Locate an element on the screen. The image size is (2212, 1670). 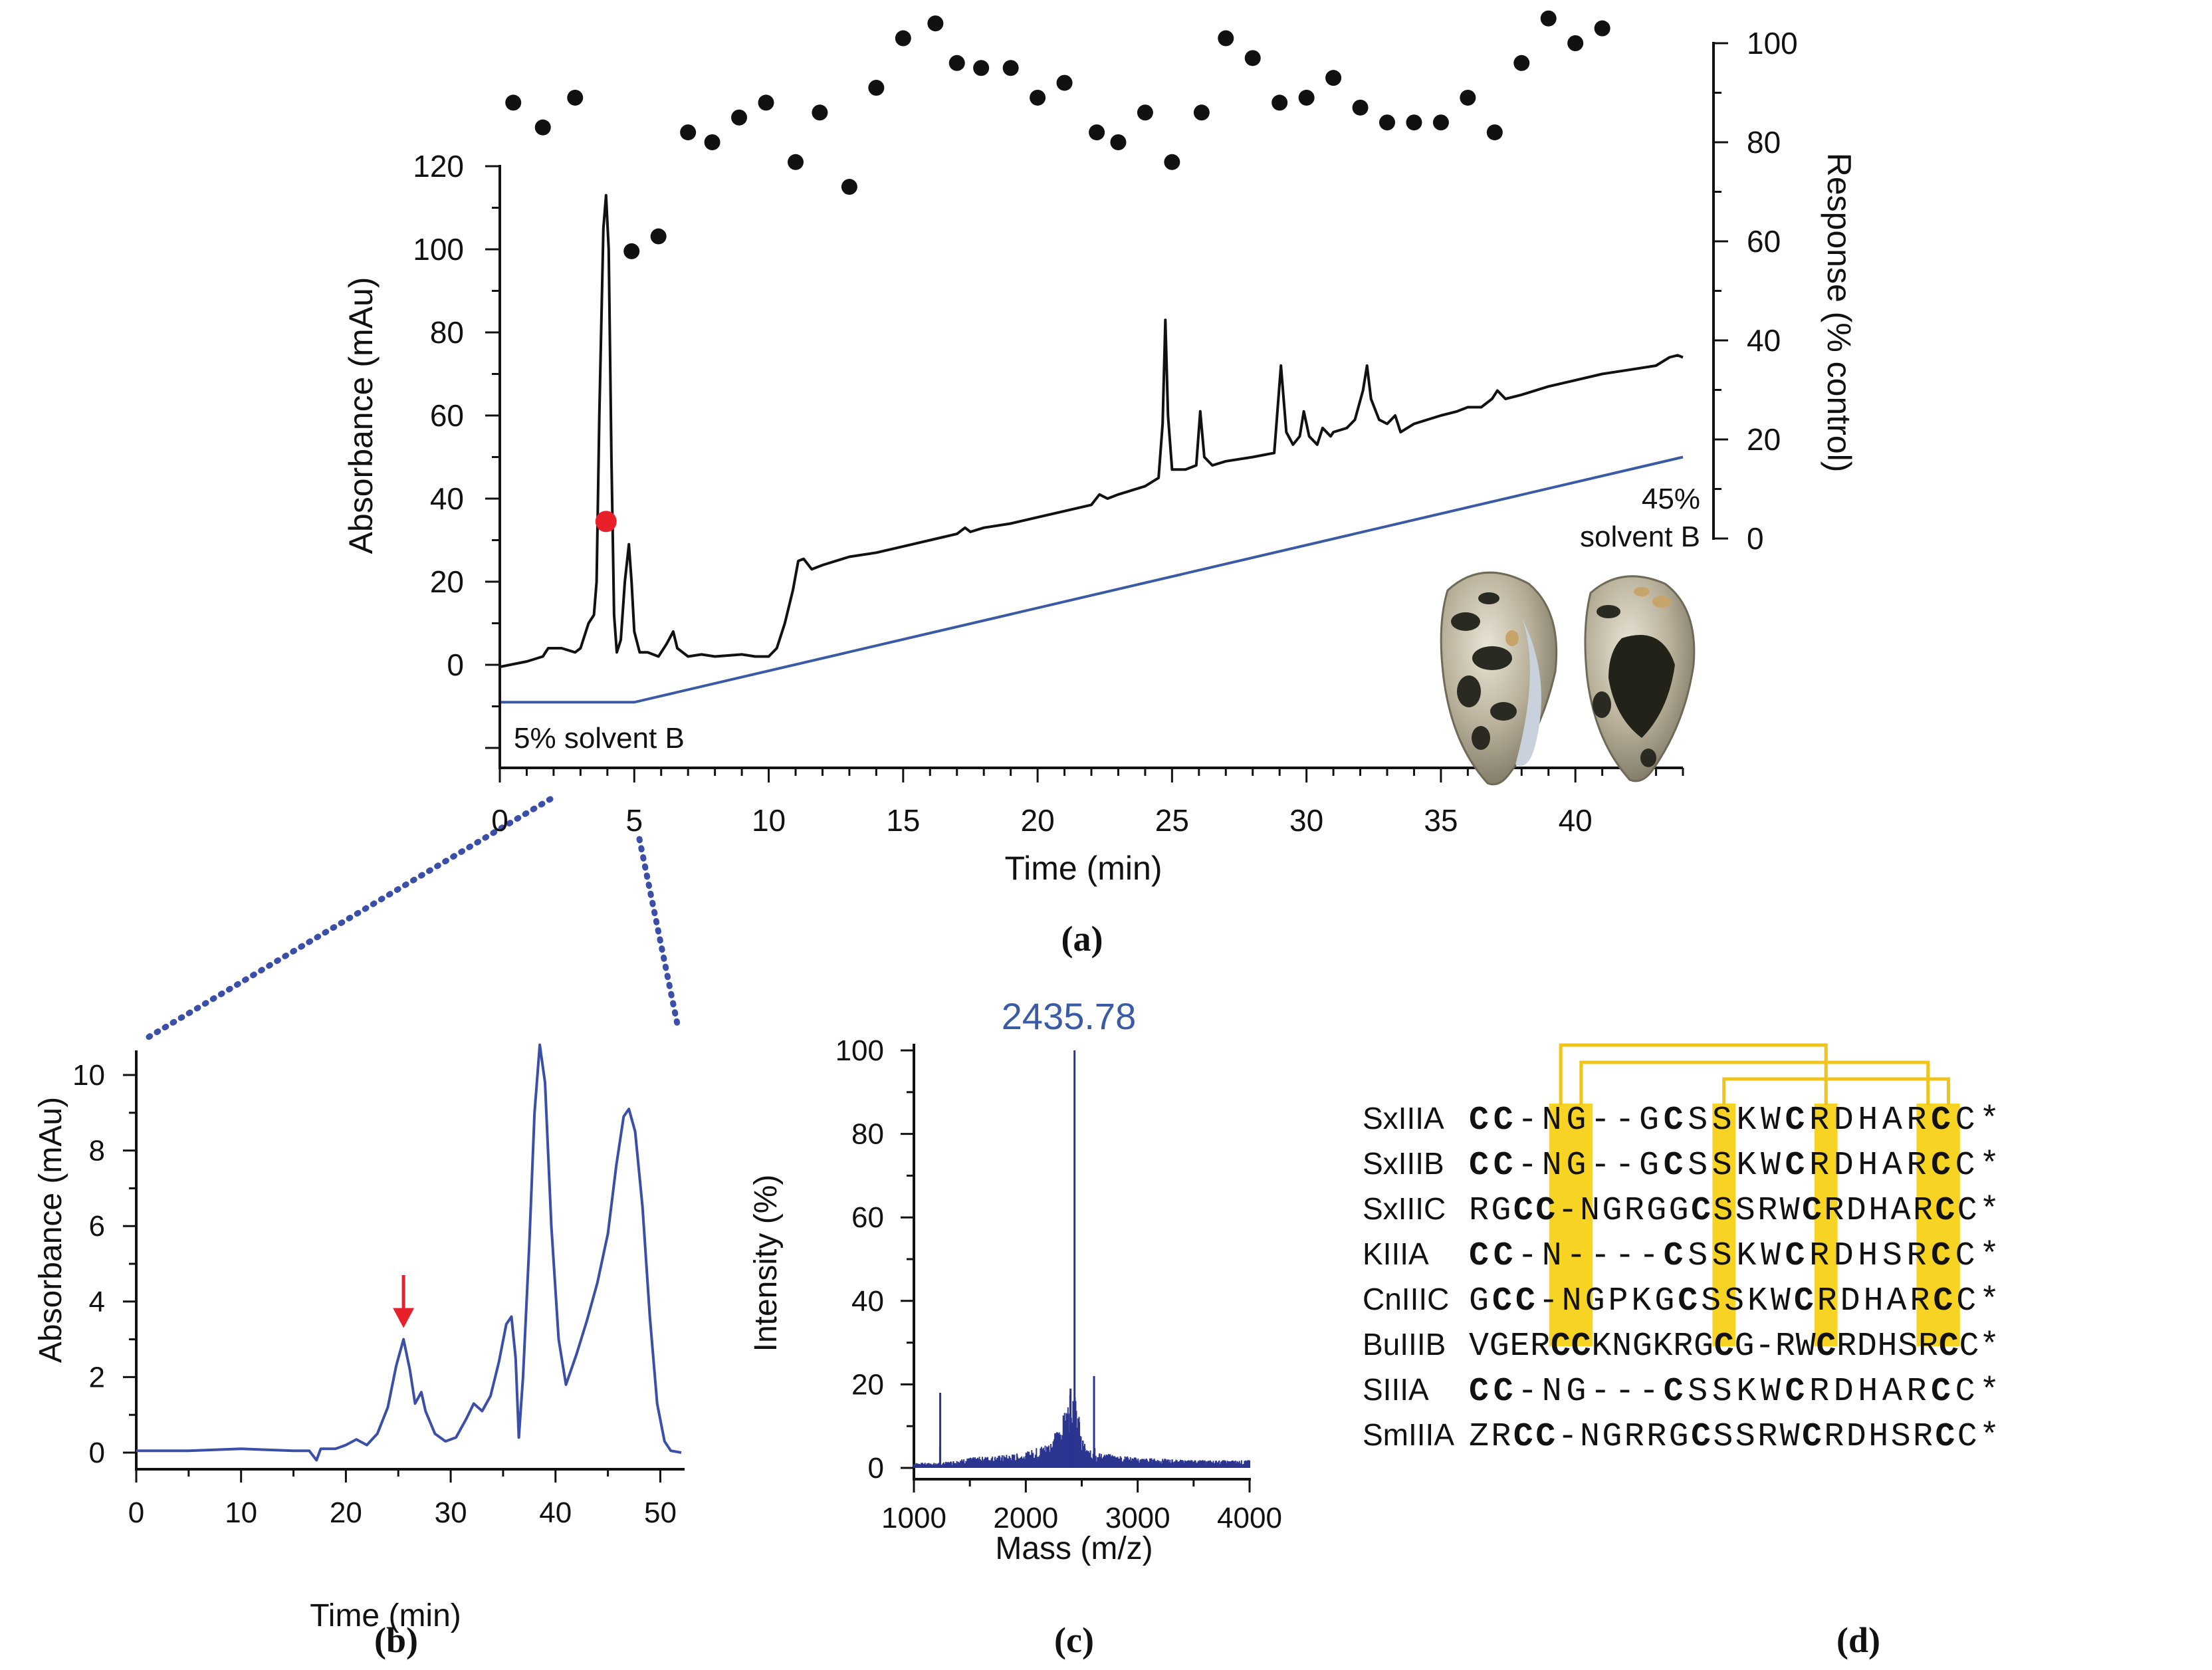
panel-a-y-tick-label: 100 is located at coordinates (439, 249).